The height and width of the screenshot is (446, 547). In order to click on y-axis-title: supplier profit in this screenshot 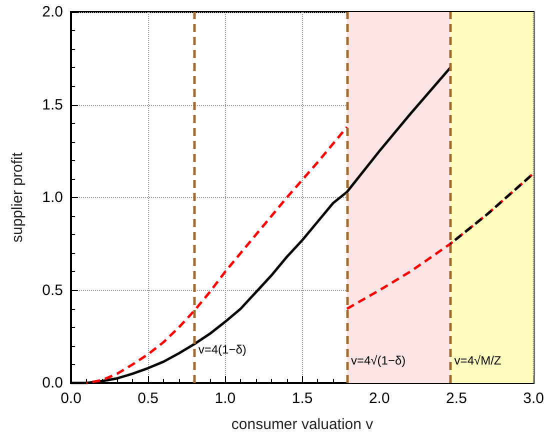, I will do `click(17, 197)`.